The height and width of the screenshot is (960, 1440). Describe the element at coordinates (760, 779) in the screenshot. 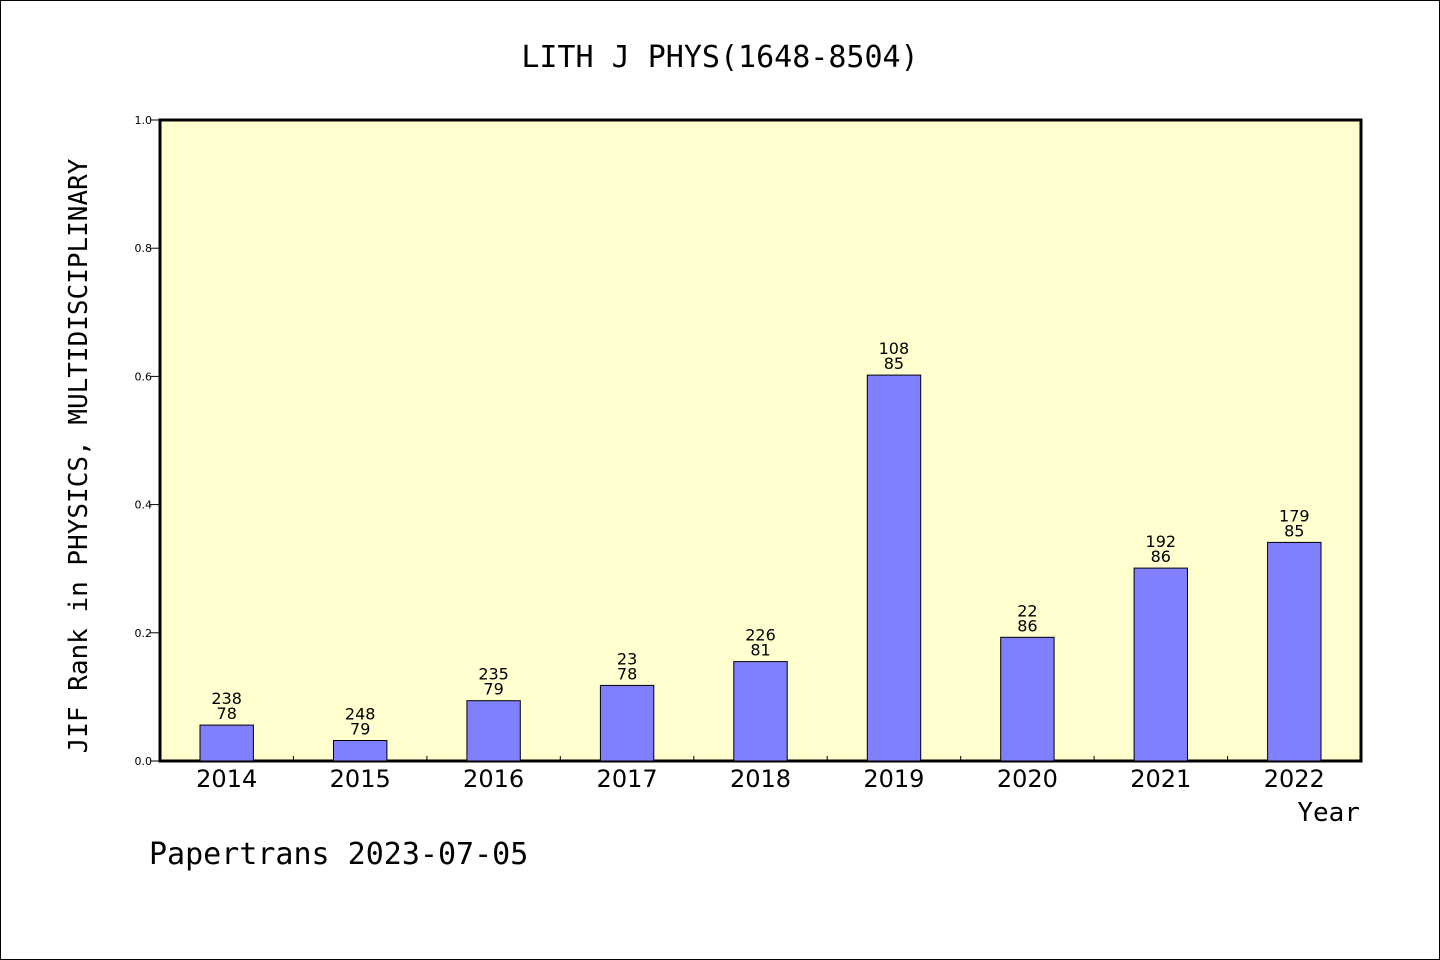

I see `x-tick-label-2018: 2018` at that location.